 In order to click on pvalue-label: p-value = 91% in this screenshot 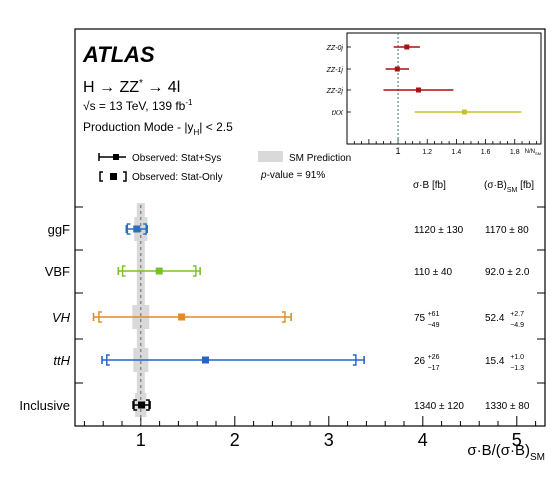, I will do `click(292, 175)`.